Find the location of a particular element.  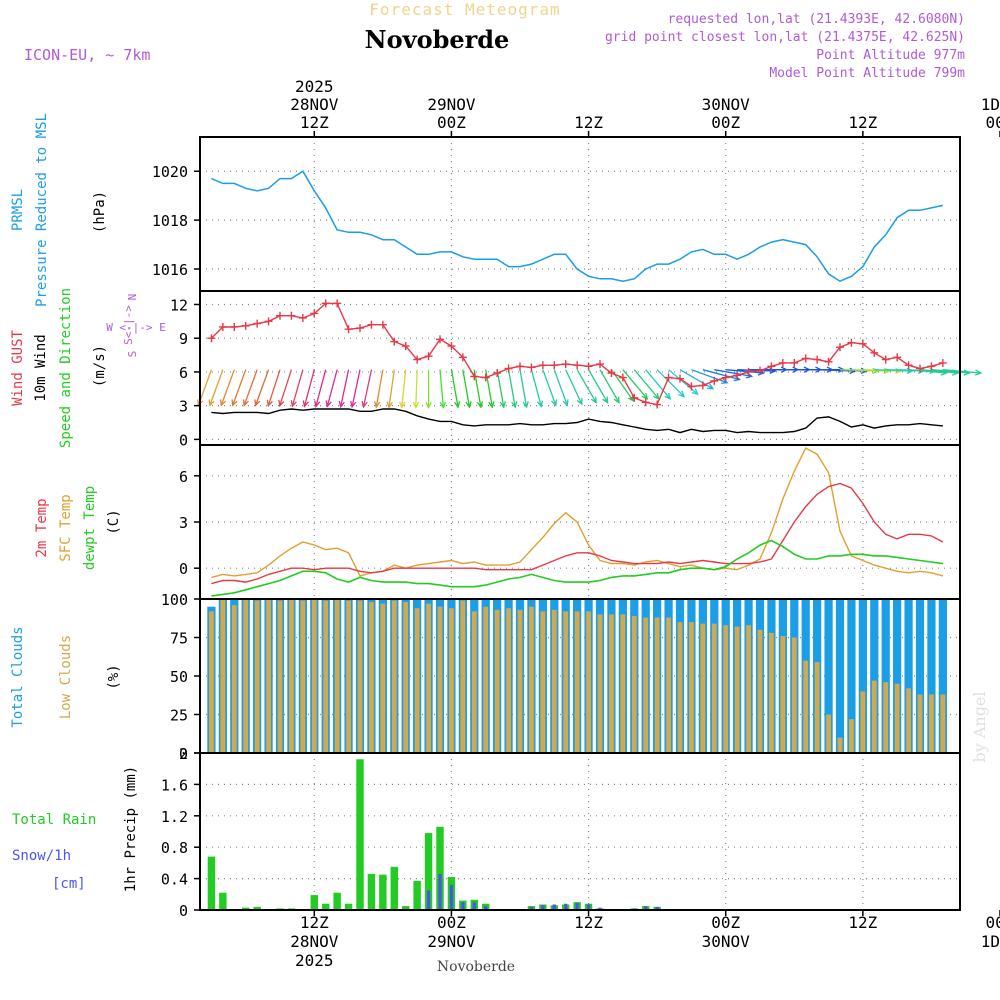

top-time-label: 2025 is located at coordinates (314, 86).